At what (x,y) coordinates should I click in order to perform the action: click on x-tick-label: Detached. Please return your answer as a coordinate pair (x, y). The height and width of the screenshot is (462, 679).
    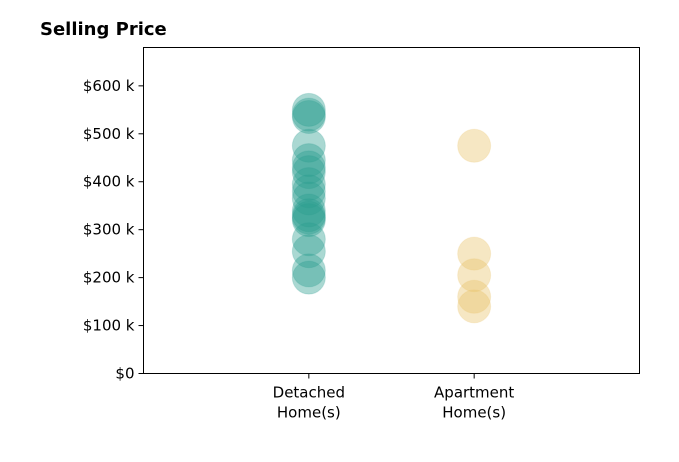
    Looking at the image, I should click on (309, 393).